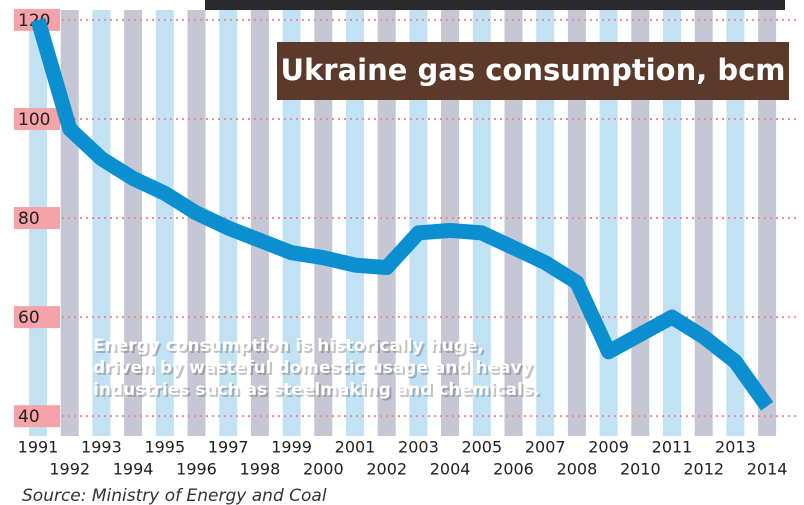 Image resolution: width=804 pixels, height=505 pixels. I want to click on x-tick-label: 1999, so click(291, 447).